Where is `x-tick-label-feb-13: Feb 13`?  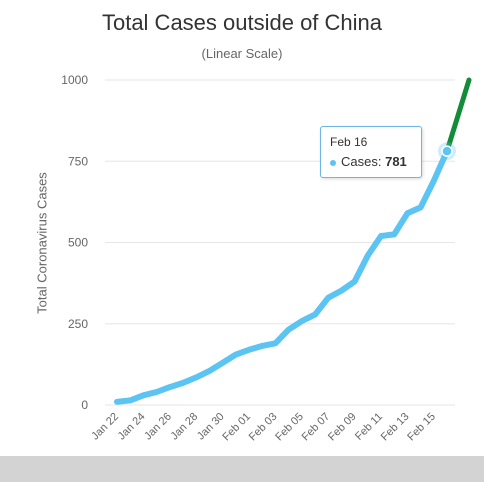
x-tick-label-feb-13: Feb 13 is located at coordinates (395, 427).